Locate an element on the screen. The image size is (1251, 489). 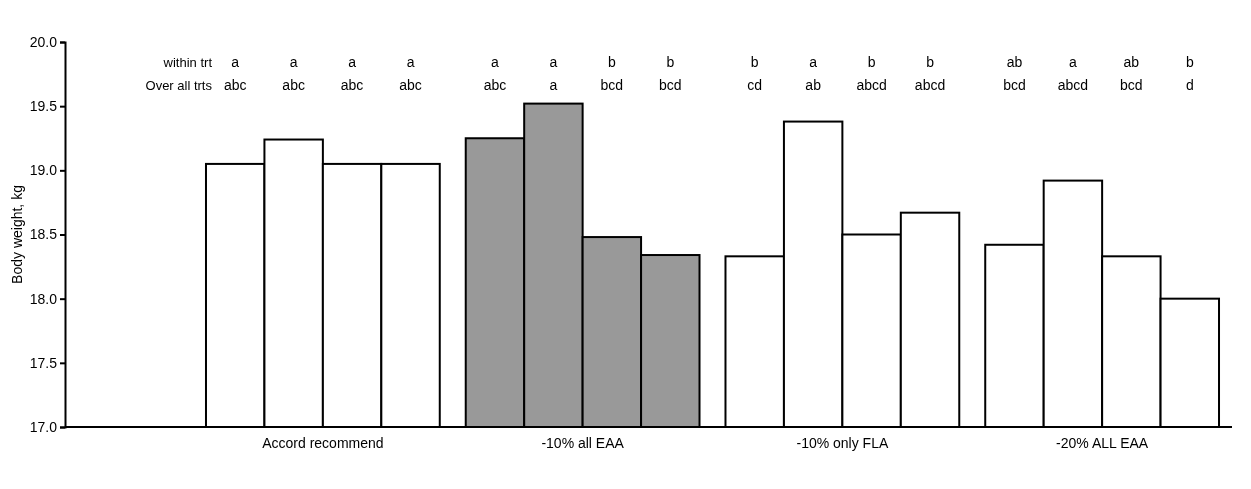
y-tick-label: 18.5 is located at coordinates (43, 234).